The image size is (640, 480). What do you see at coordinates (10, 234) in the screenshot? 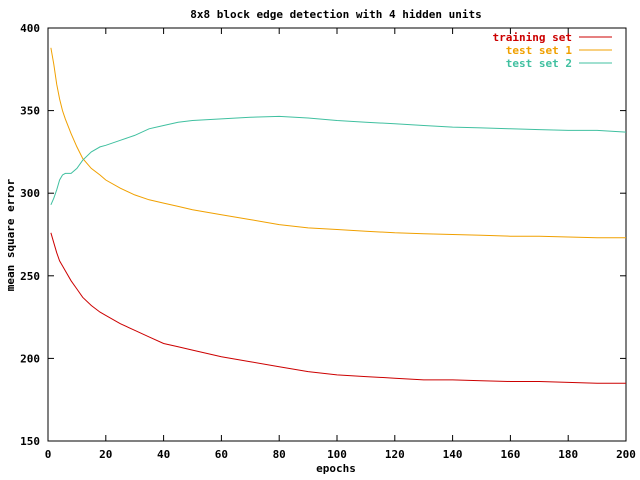
I see `y-axis-label: mean square error` at bounding box center [10, 234].